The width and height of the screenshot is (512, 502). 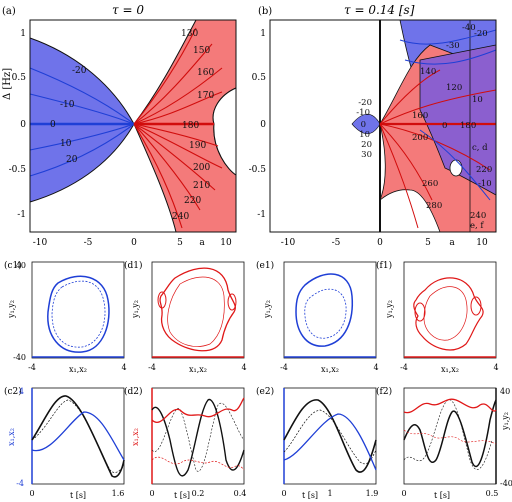 I want to click on contour-label: 120, so click(x=454, y=88).